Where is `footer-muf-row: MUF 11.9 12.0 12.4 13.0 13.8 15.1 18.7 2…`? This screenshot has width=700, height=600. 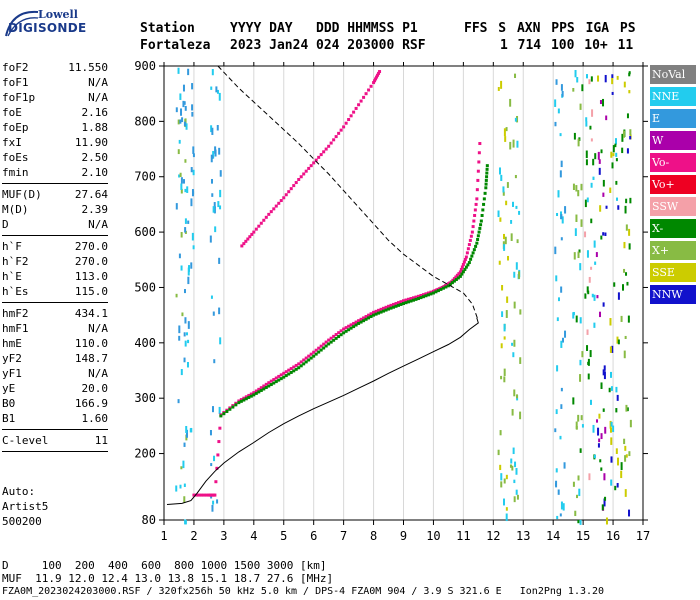 footer-muf-row: MUF 11.9 12.0 12.4 13.0 13.8 15.1 18.7 2… is located at coordinates (168, 578).